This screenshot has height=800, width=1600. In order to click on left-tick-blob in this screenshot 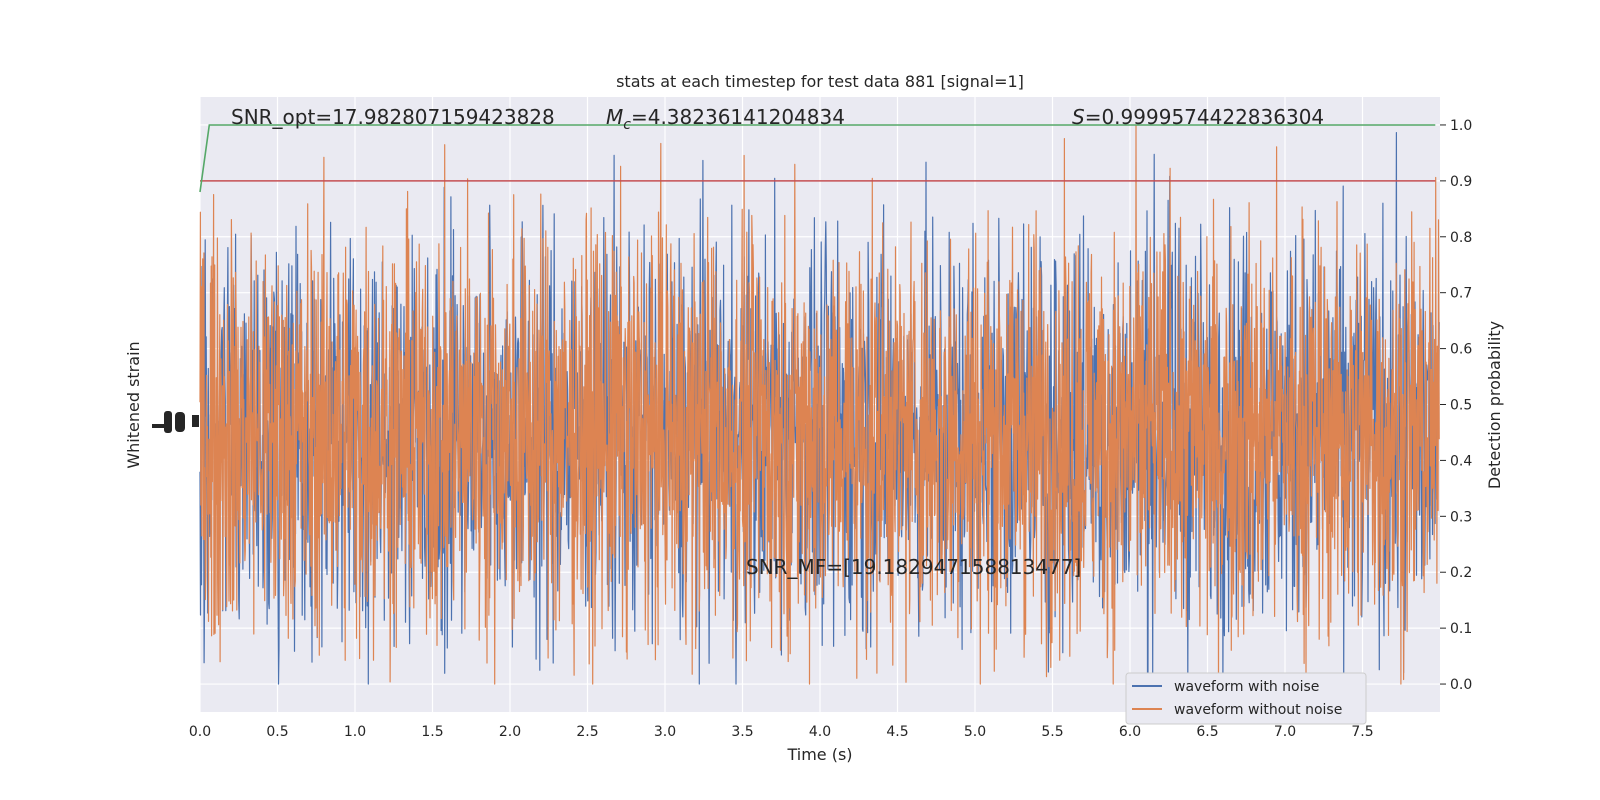, I will do `click(175, 422)`.